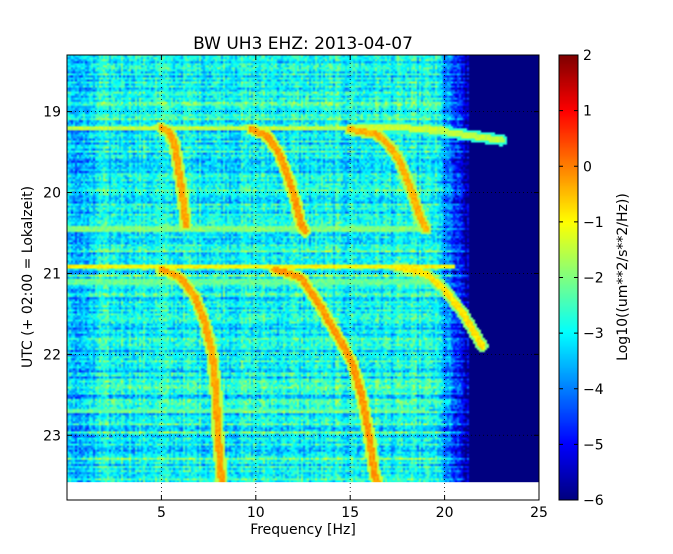 The height and width of the screenshot is (554, 673). Describe the element at coordinates (593, 390) in the screenshot. I see `colorbar-tick-label: −4` at that location.